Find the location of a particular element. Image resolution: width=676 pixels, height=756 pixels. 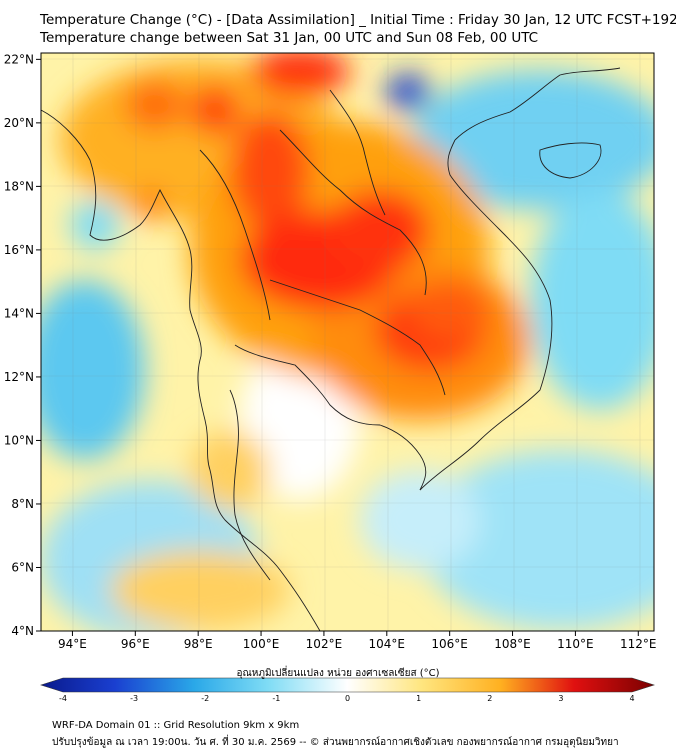

colorbar-tick-label: 4 is located at coordinates (631, 698).